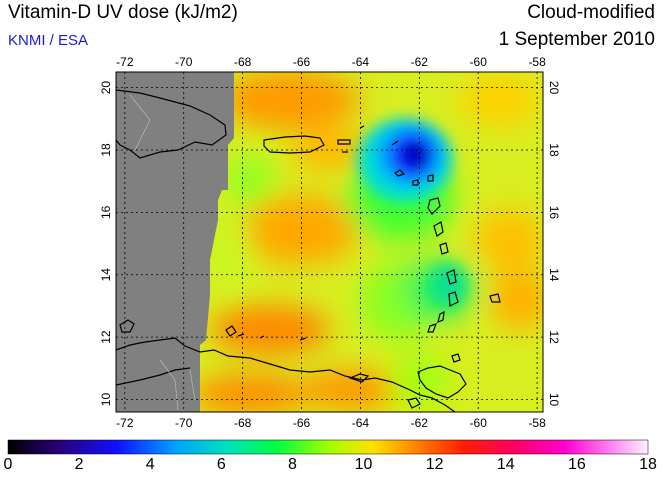  I want to click on lon-tick-label-bottom: -58, so click(537, 423).